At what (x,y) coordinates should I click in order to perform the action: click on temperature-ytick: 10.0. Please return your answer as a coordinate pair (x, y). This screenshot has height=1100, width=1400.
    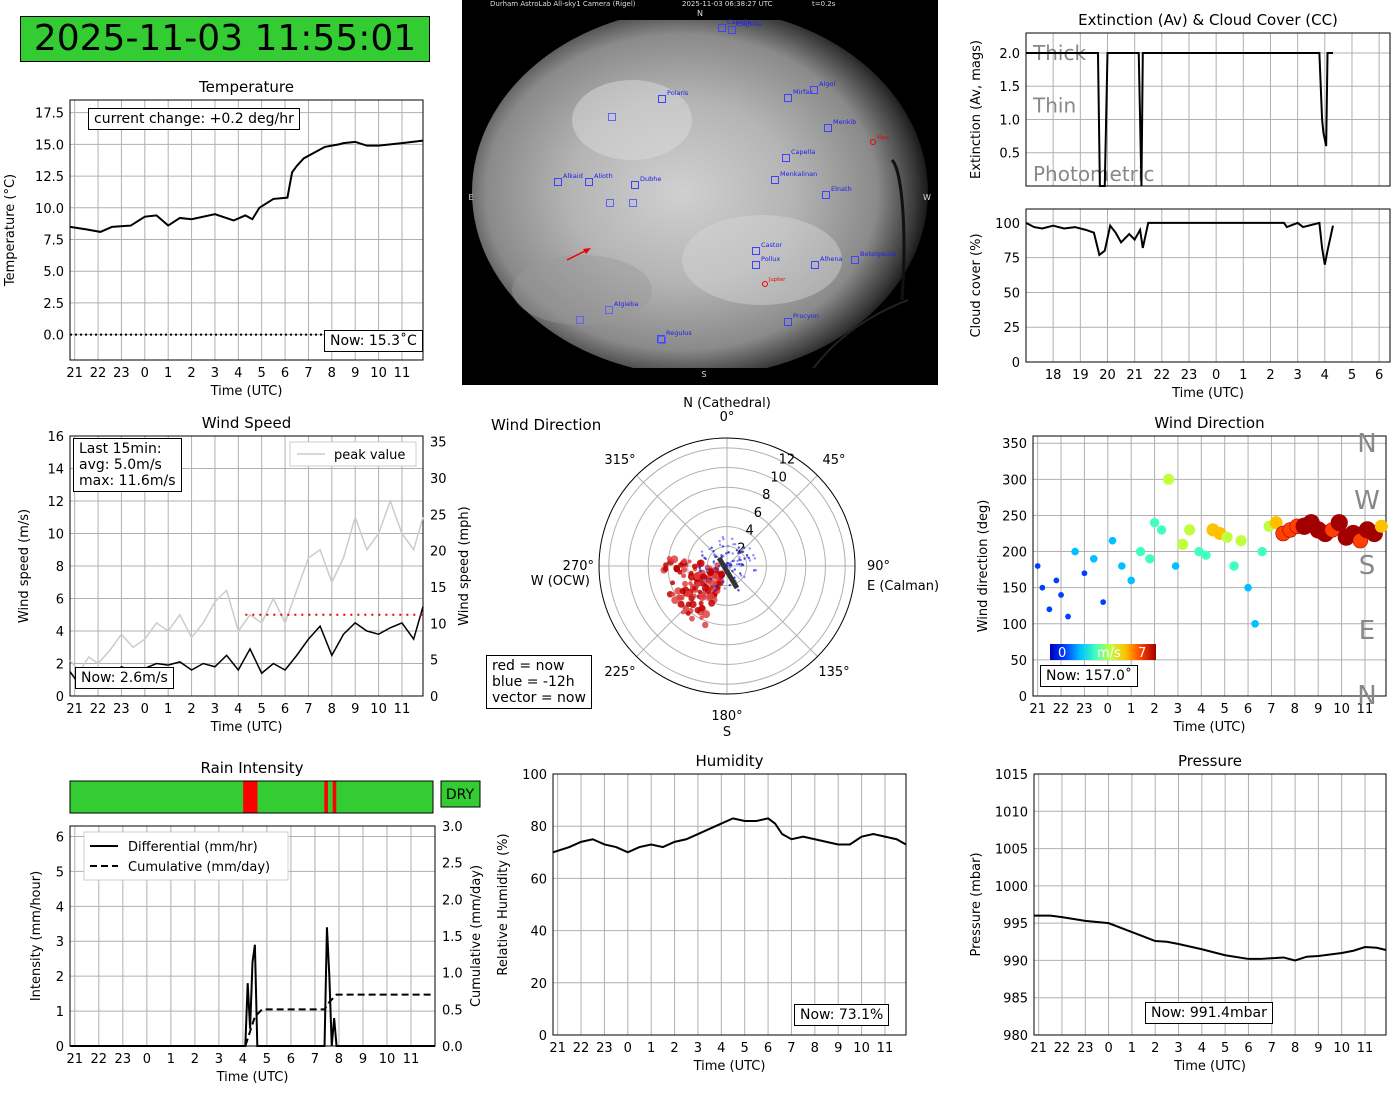
    Looking at the image, I should click on (49, 209).